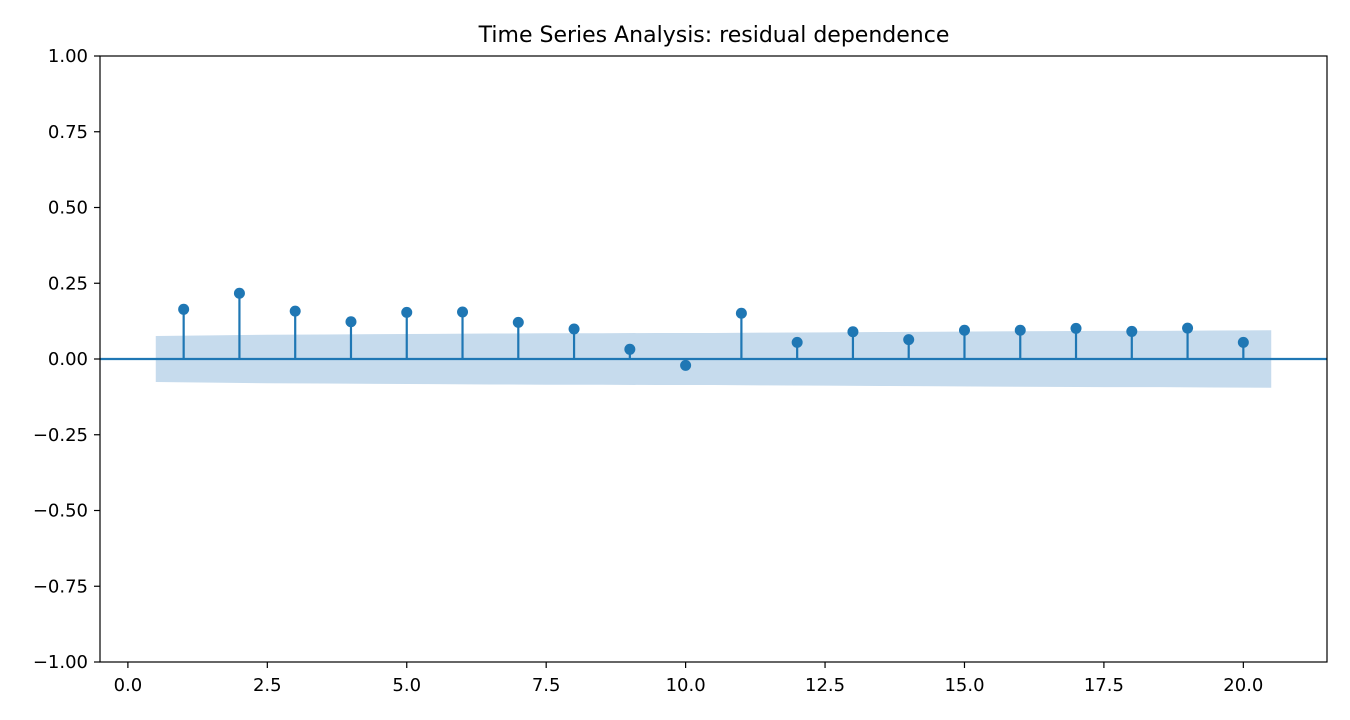  I want to click on x-tick-label: 15.0, so click(964, 685).